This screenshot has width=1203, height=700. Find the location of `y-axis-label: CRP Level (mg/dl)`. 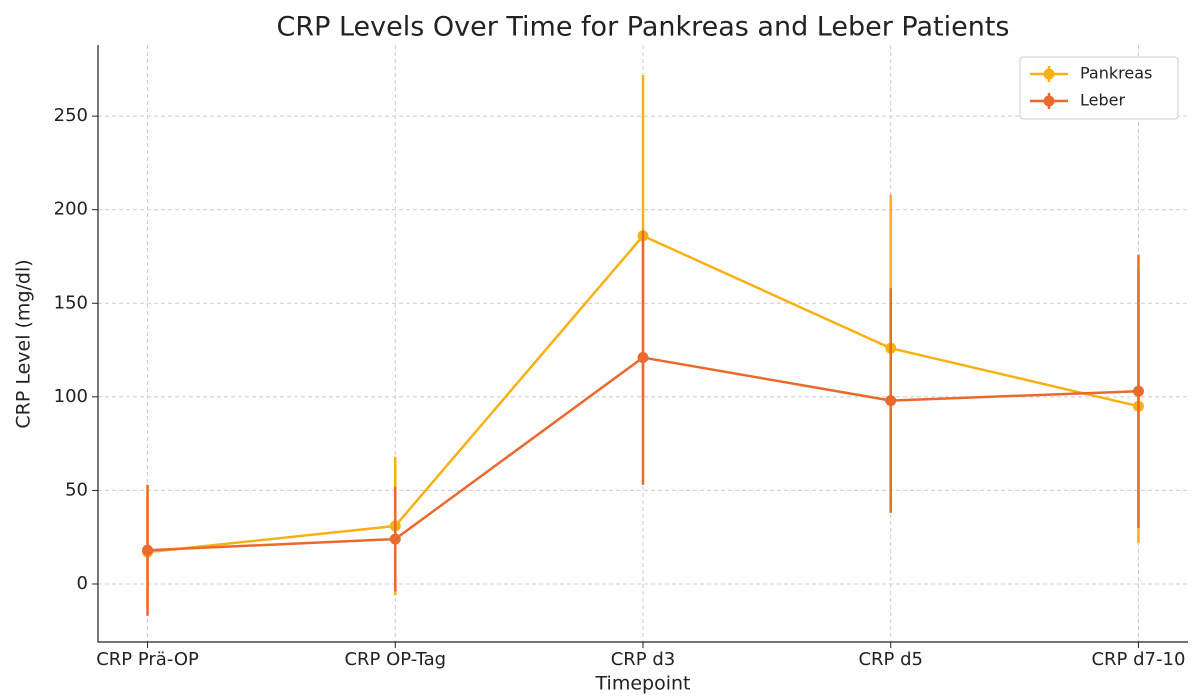

y-axis-label: CRP Level (mg/dl) is located at coordinates (24, 343).